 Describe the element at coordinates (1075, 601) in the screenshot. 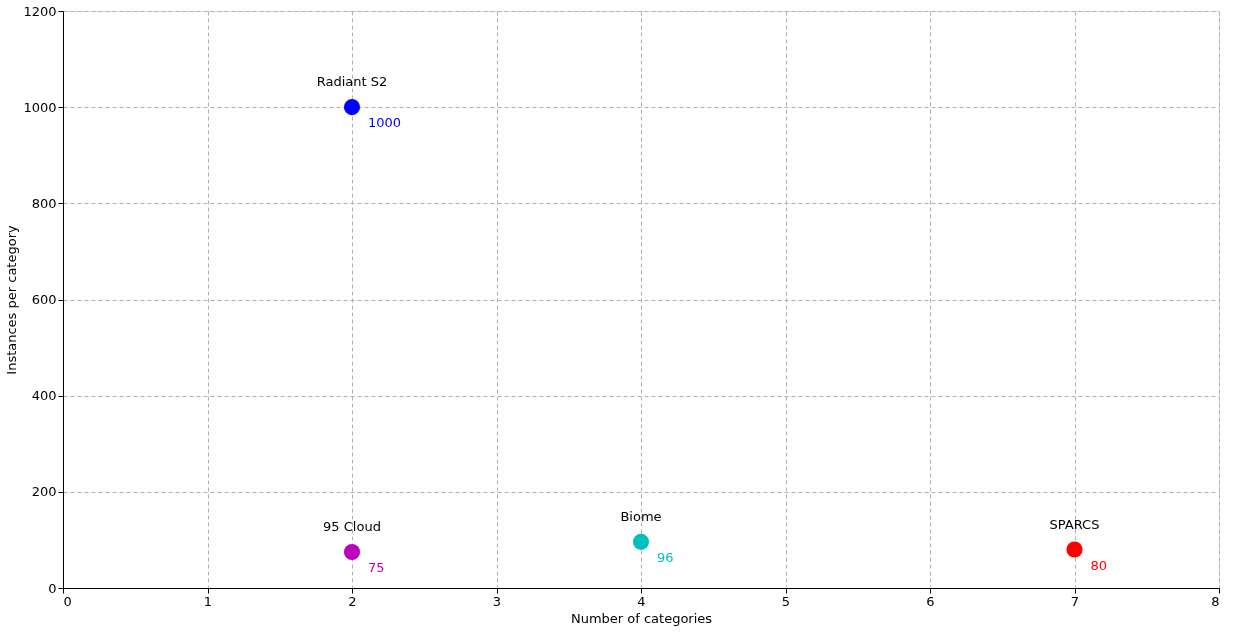

I see `x-tick-label: 7` at that location.